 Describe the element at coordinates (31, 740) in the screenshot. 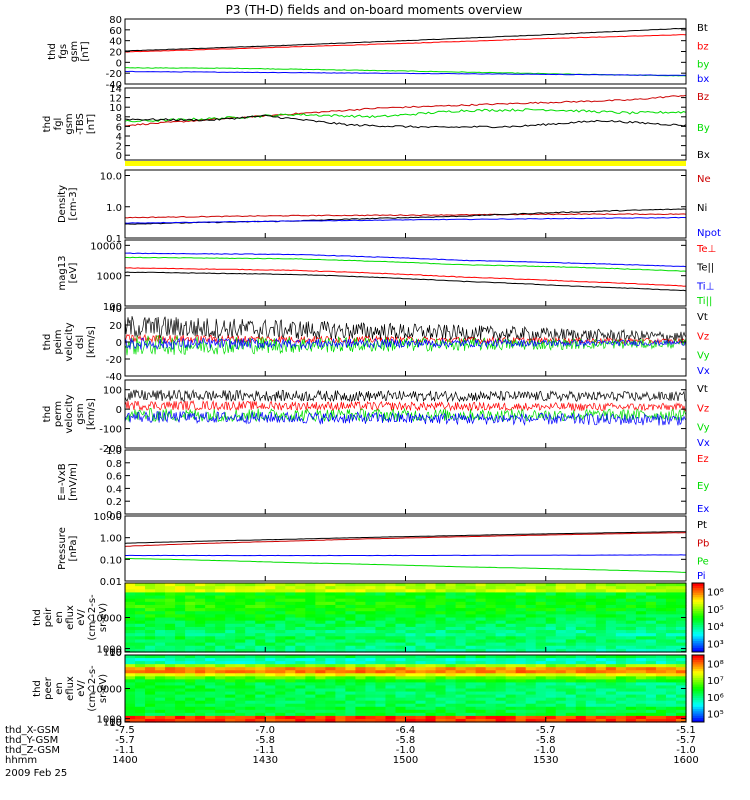

I see `x-row-label: thd_Y-GSM` at that location.